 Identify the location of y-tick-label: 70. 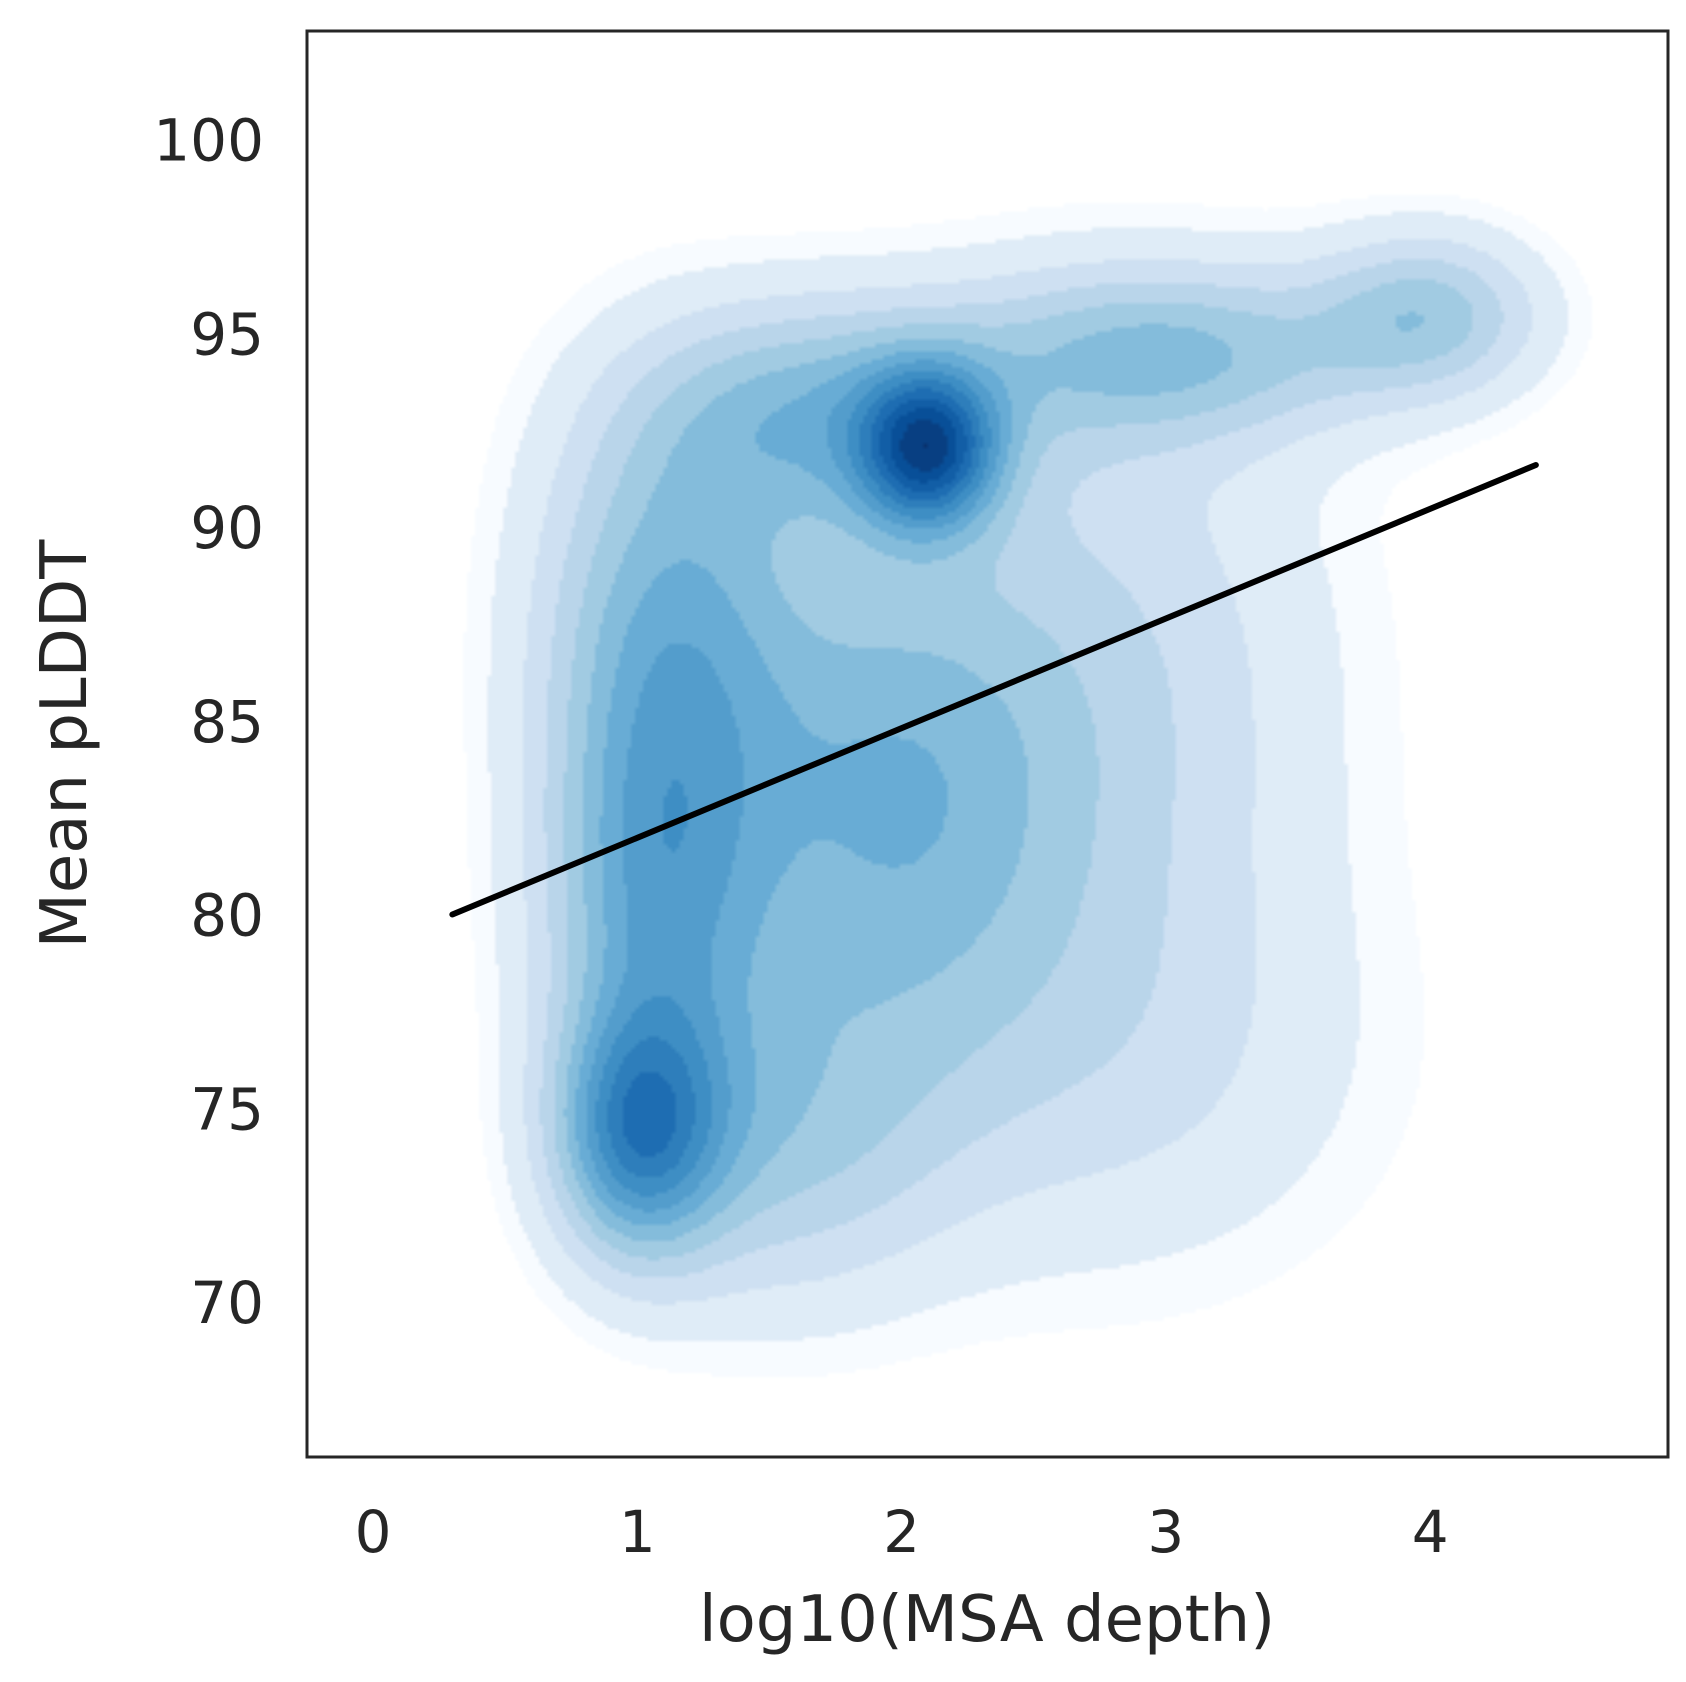
(227, 1303).